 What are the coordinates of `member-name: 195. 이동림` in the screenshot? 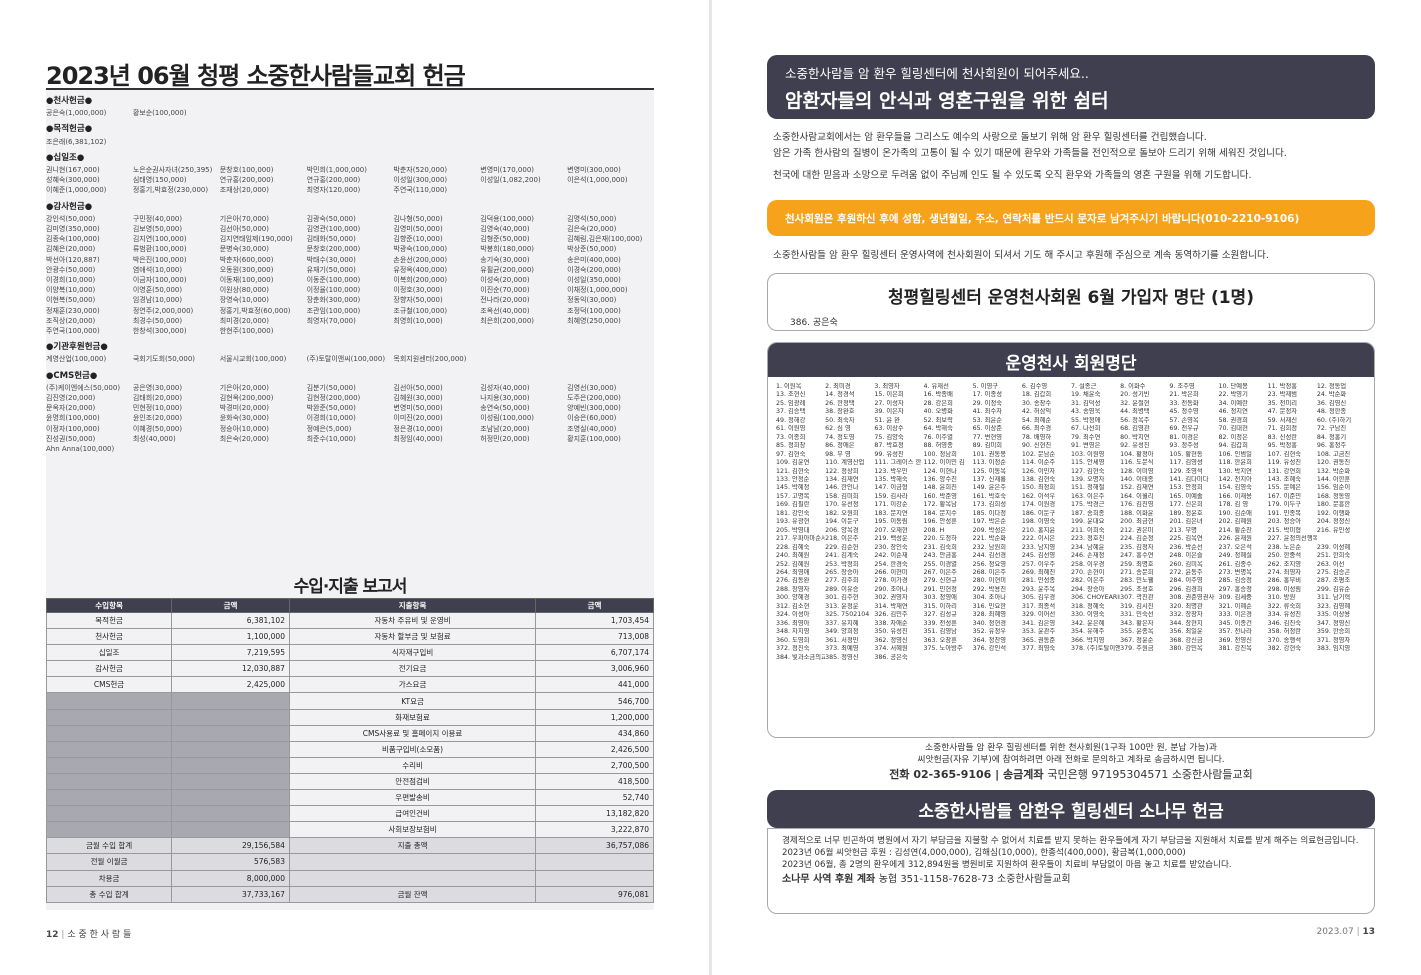 It's located at (891, 522).